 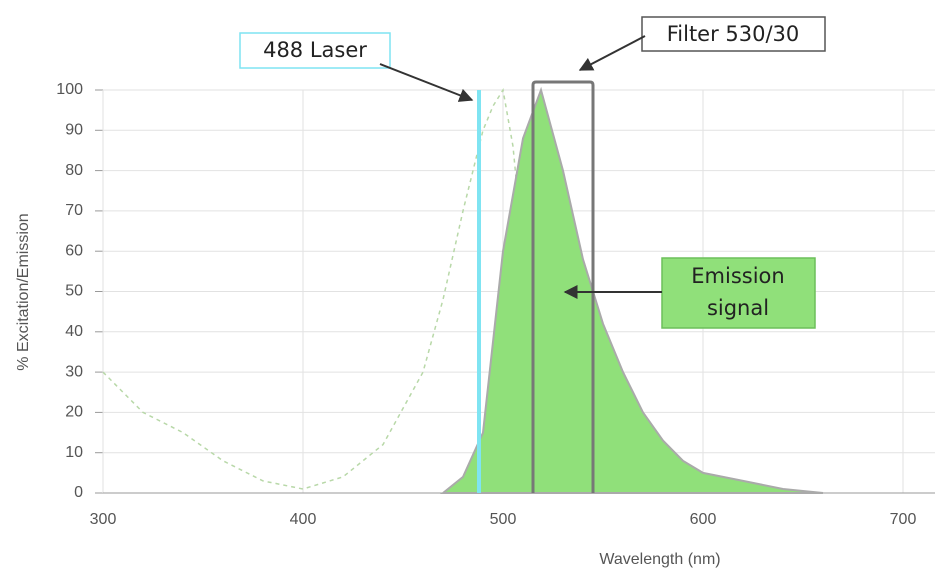 What do you see at coordinates (23, 291) in the screenshot?
I see `y-axis-title: % Excitation/Emission` at bounding box center [23, 291].